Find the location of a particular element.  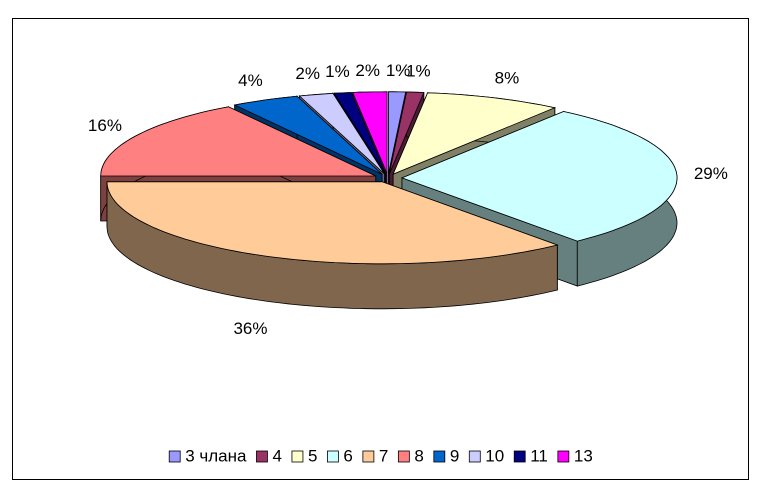

data-label: 8% is located at coordinates (507, 77).